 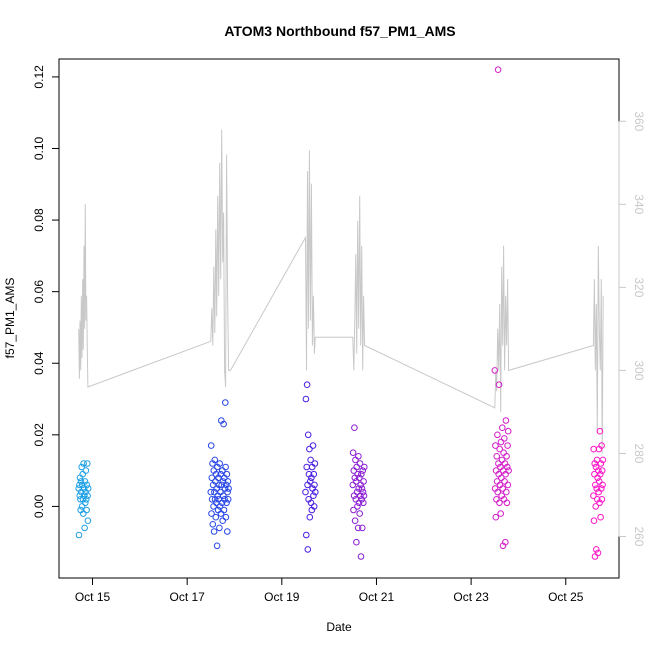 I want to click on y2-tick-label: 300, so click(x=639, y=370).